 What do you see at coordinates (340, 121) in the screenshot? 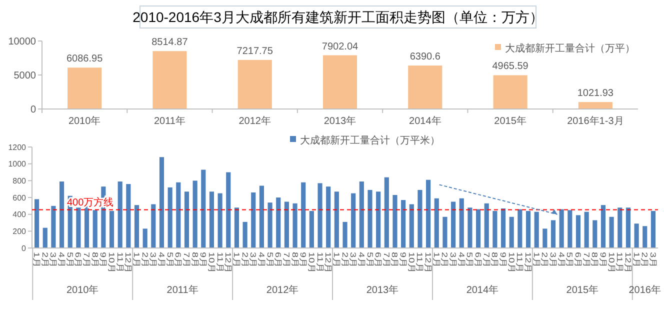
I see `x-tick-label: 2013年` at bounding box center [340, 121].